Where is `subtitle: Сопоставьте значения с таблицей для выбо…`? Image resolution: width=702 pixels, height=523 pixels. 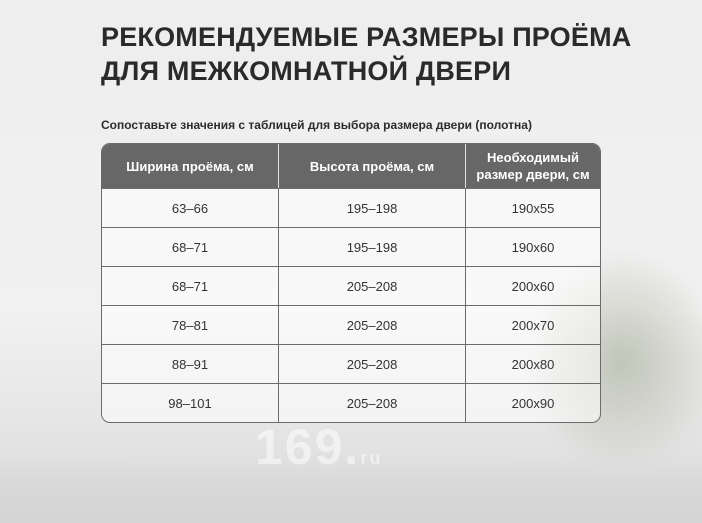
subtitle: Сопоставьте значения с таблицей для выбо… is located at coordinates (316, 125).